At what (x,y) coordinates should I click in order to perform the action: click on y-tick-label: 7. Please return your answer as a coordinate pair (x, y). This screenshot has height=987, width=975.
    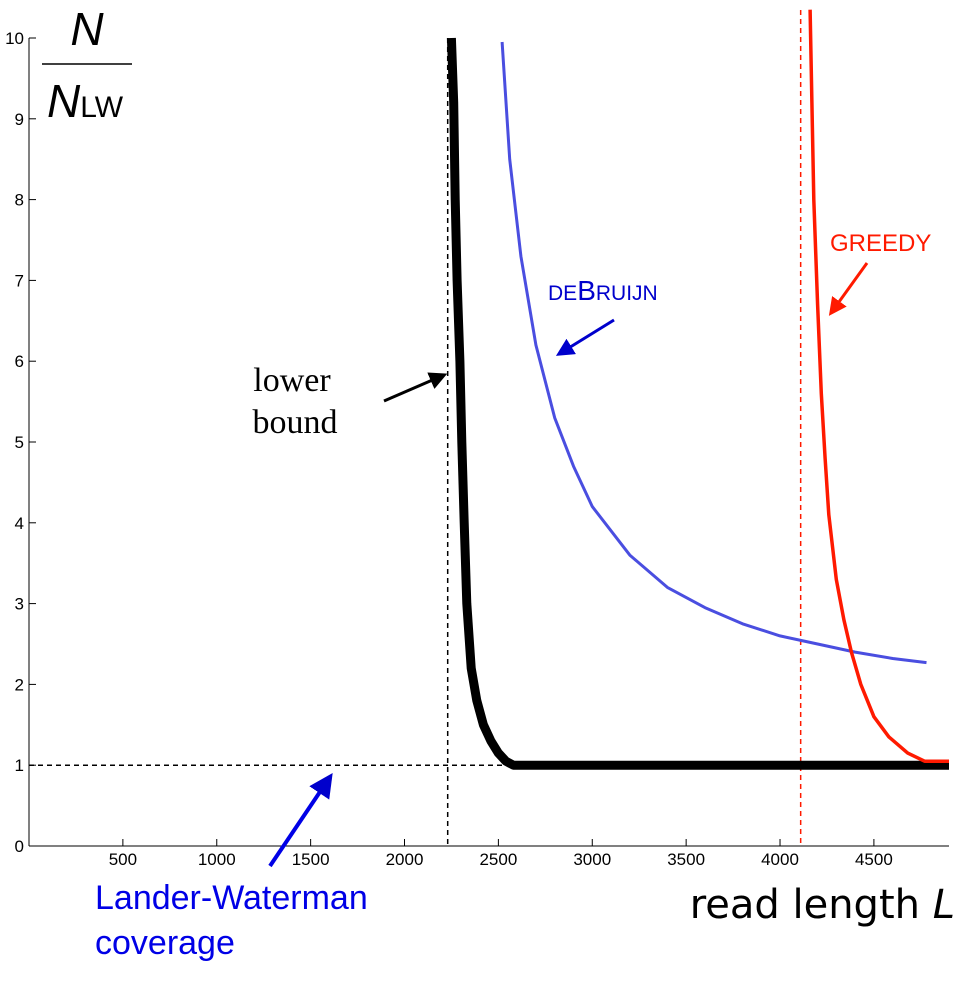
    Looking at the image, I should click on (19, 280).